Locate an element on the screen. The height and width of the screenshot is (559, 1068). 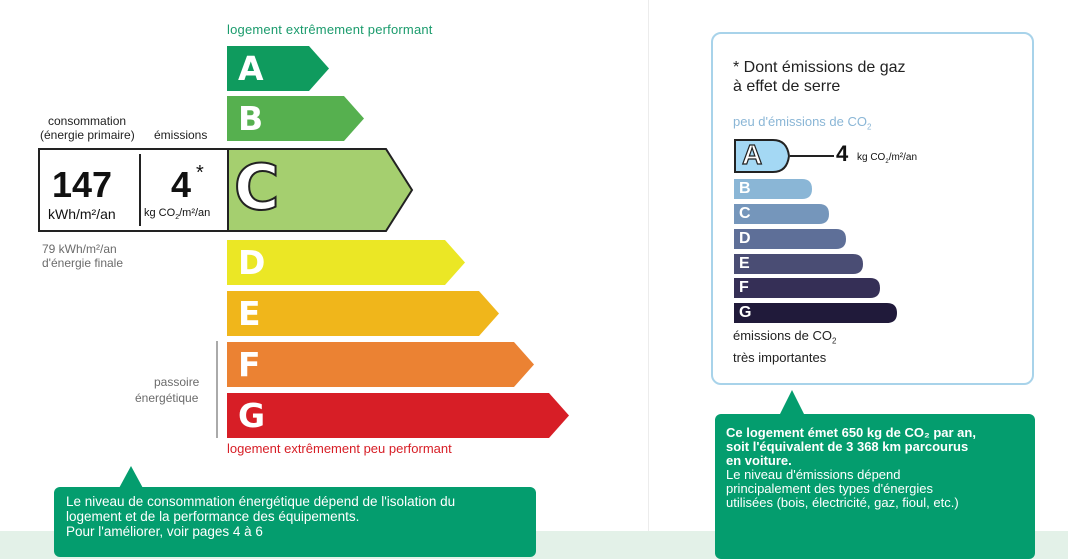
consumption-label-line2: (énergie primaire) is located at coordinates (87, 135).